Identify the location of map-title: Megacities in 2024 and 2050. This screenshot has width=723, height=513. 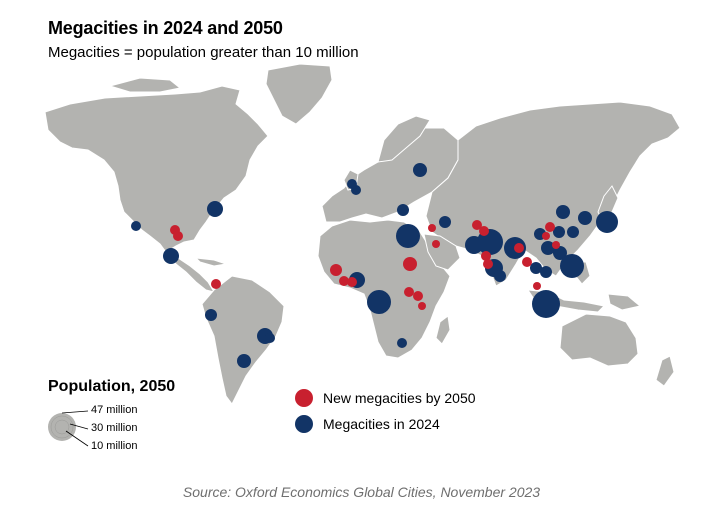
(165, 28).